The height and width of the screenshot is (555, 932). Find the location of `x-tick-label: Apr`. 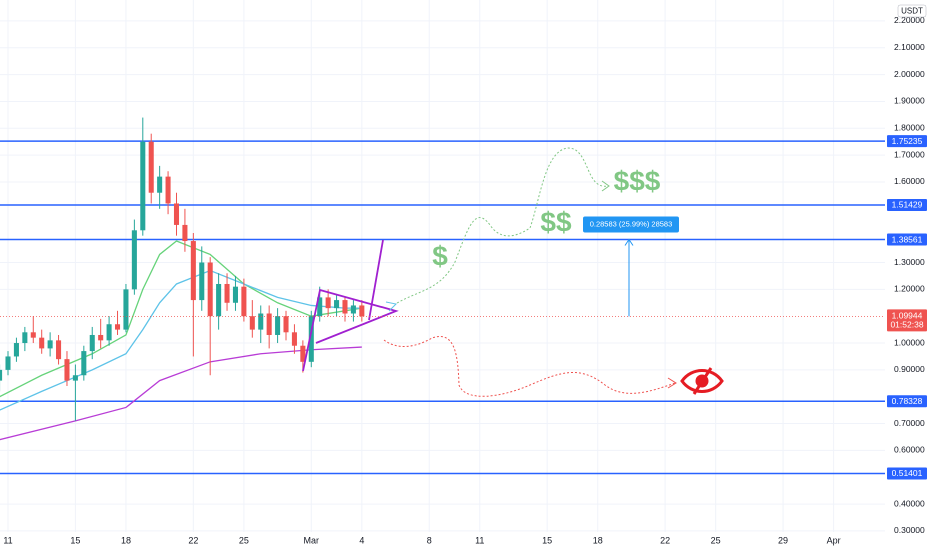

x-tick-label: Apr is located at coordinates (834, 540).